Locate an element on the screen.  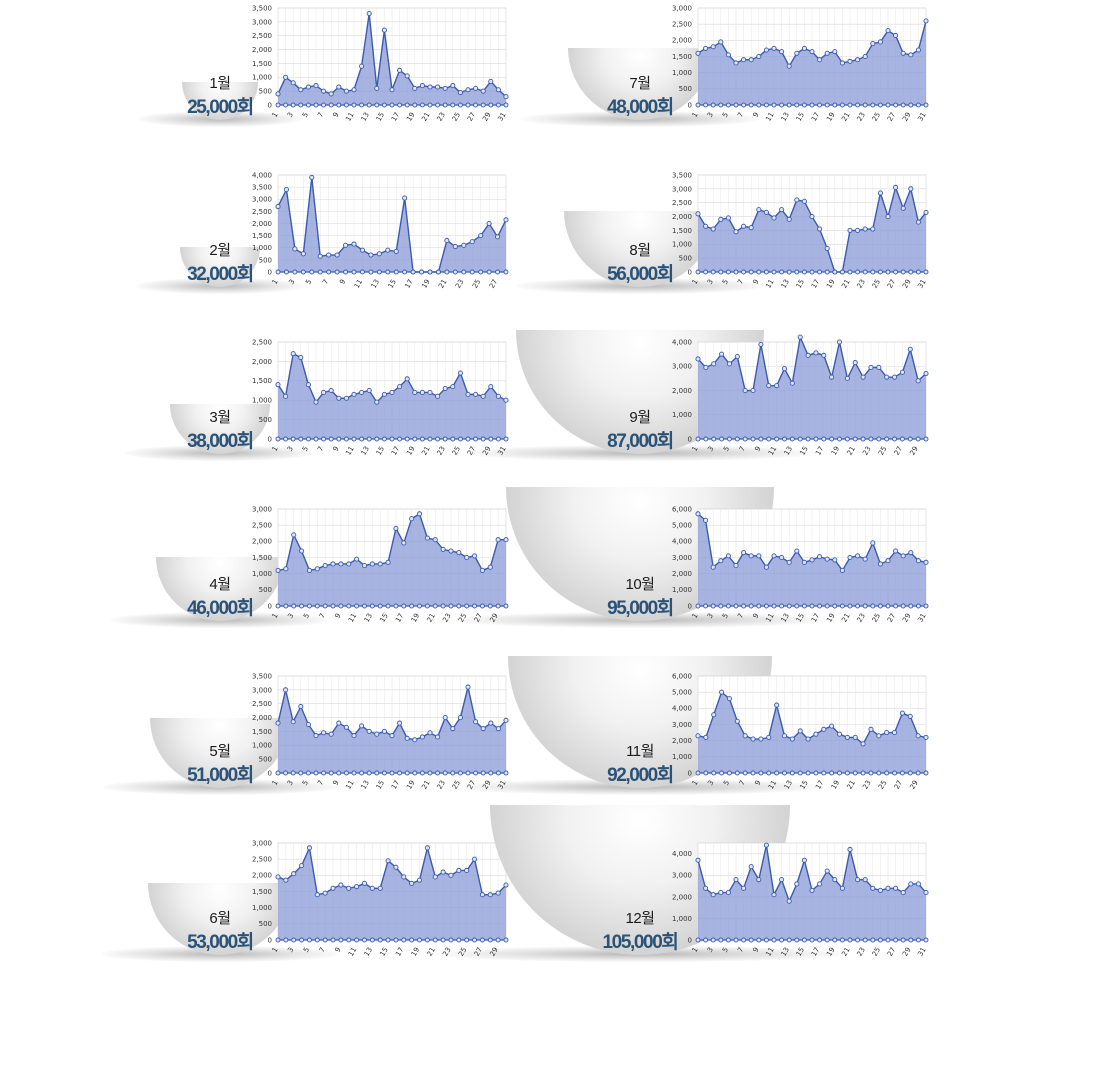
x-tick-label: 13 is located at coordinates (365, 117).